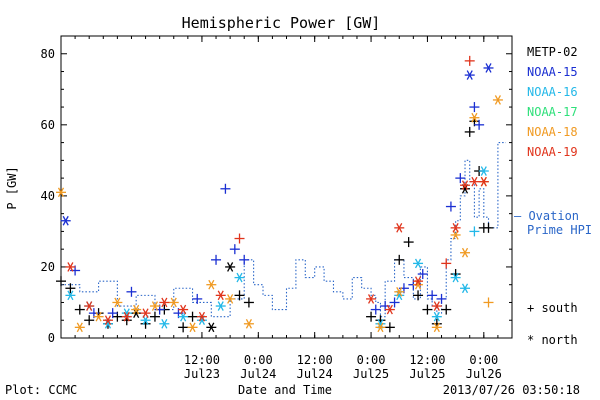  What do you see at coordinates (202, 360) in the screenshot?
I see `x-tick-label-time: 12:00` at bounding box center [202, 360].